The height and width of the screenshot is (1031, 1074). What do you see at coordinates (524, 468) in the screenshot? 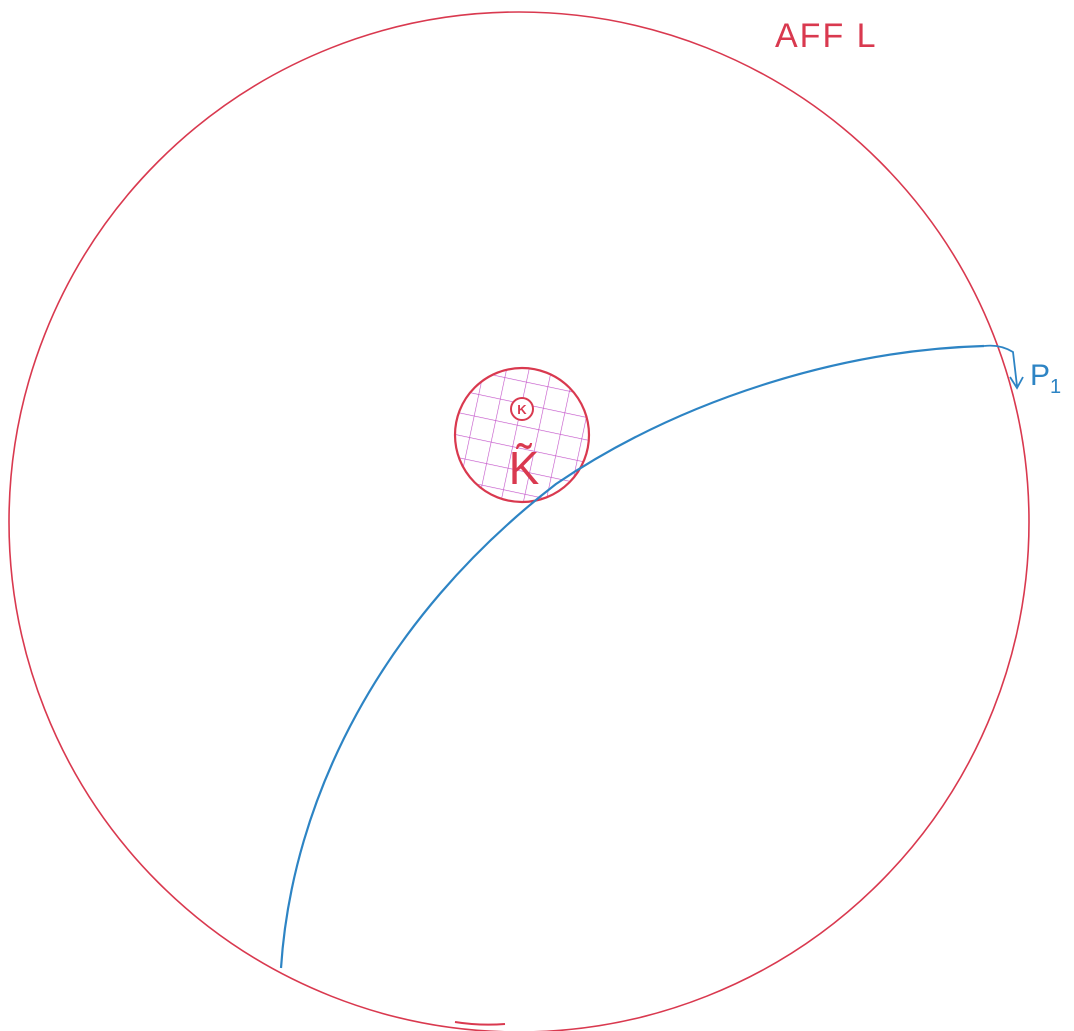
I see `k-tilde-label: K̃` at bounding box center [524, 468].